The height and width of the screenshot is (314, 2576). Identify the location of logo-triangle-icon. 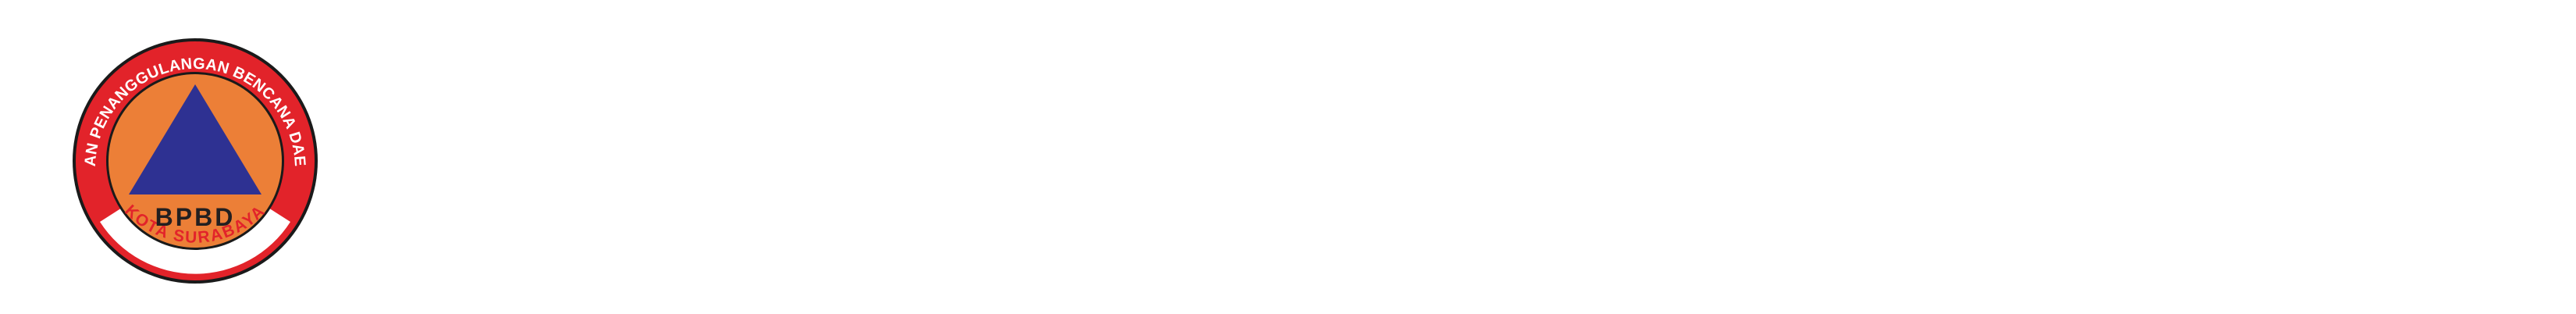
(195, 139).